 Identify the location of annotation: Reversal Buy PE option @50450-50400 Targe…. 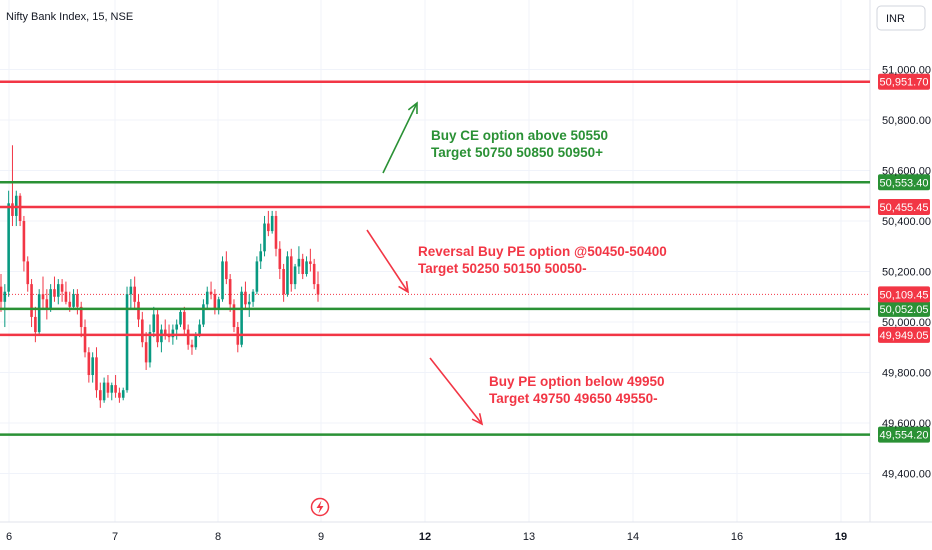
(516, 261).